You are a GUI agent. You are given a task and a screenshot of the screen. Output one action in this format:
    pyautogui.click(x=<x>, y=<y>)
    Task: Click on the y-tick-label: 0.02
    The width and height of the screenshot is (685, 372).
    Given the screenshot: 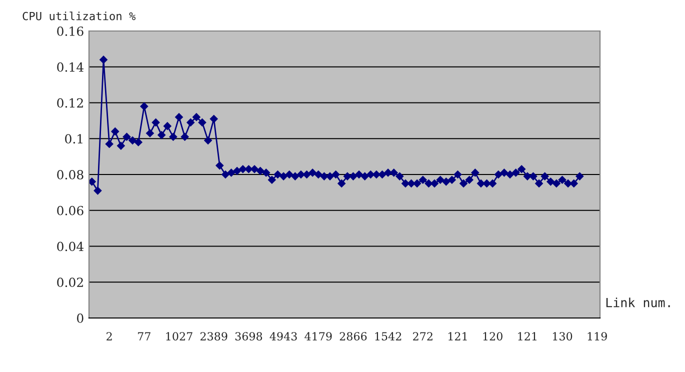 What is the action you would take?
    pyautogui.click(x=70, y=283)
    